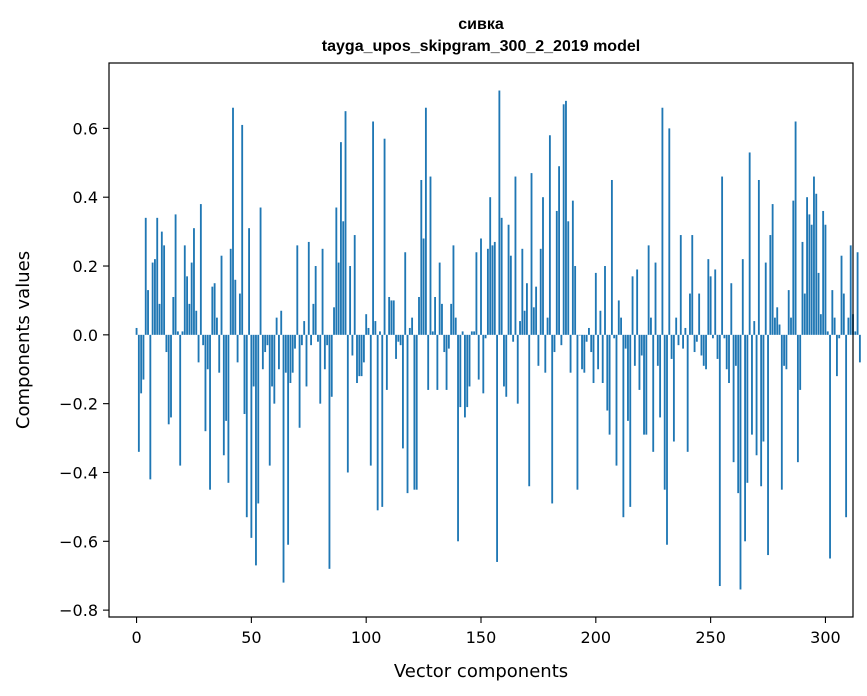 This screenshot has height=696, width=867. What do you see at coordinates (481, 637) in the screenshot?
I see `x-tick-label: 150` at bounding box center [481, 637].